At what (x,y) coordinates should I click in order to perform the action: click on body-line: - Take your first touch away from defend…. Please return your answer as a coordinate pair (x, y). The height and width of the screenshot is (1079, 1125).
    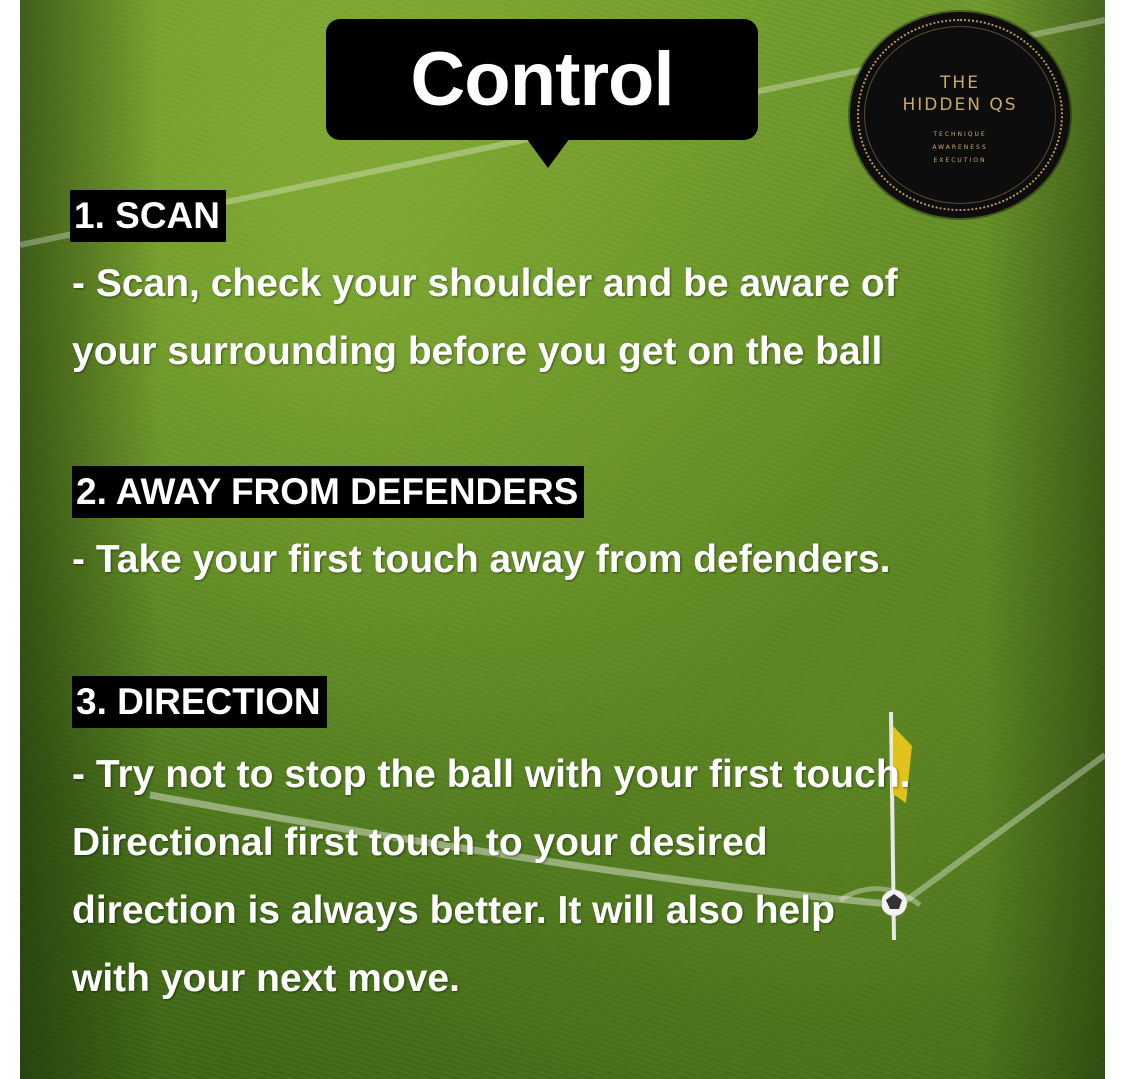
    Looking at the image, I should click on (481, 559).